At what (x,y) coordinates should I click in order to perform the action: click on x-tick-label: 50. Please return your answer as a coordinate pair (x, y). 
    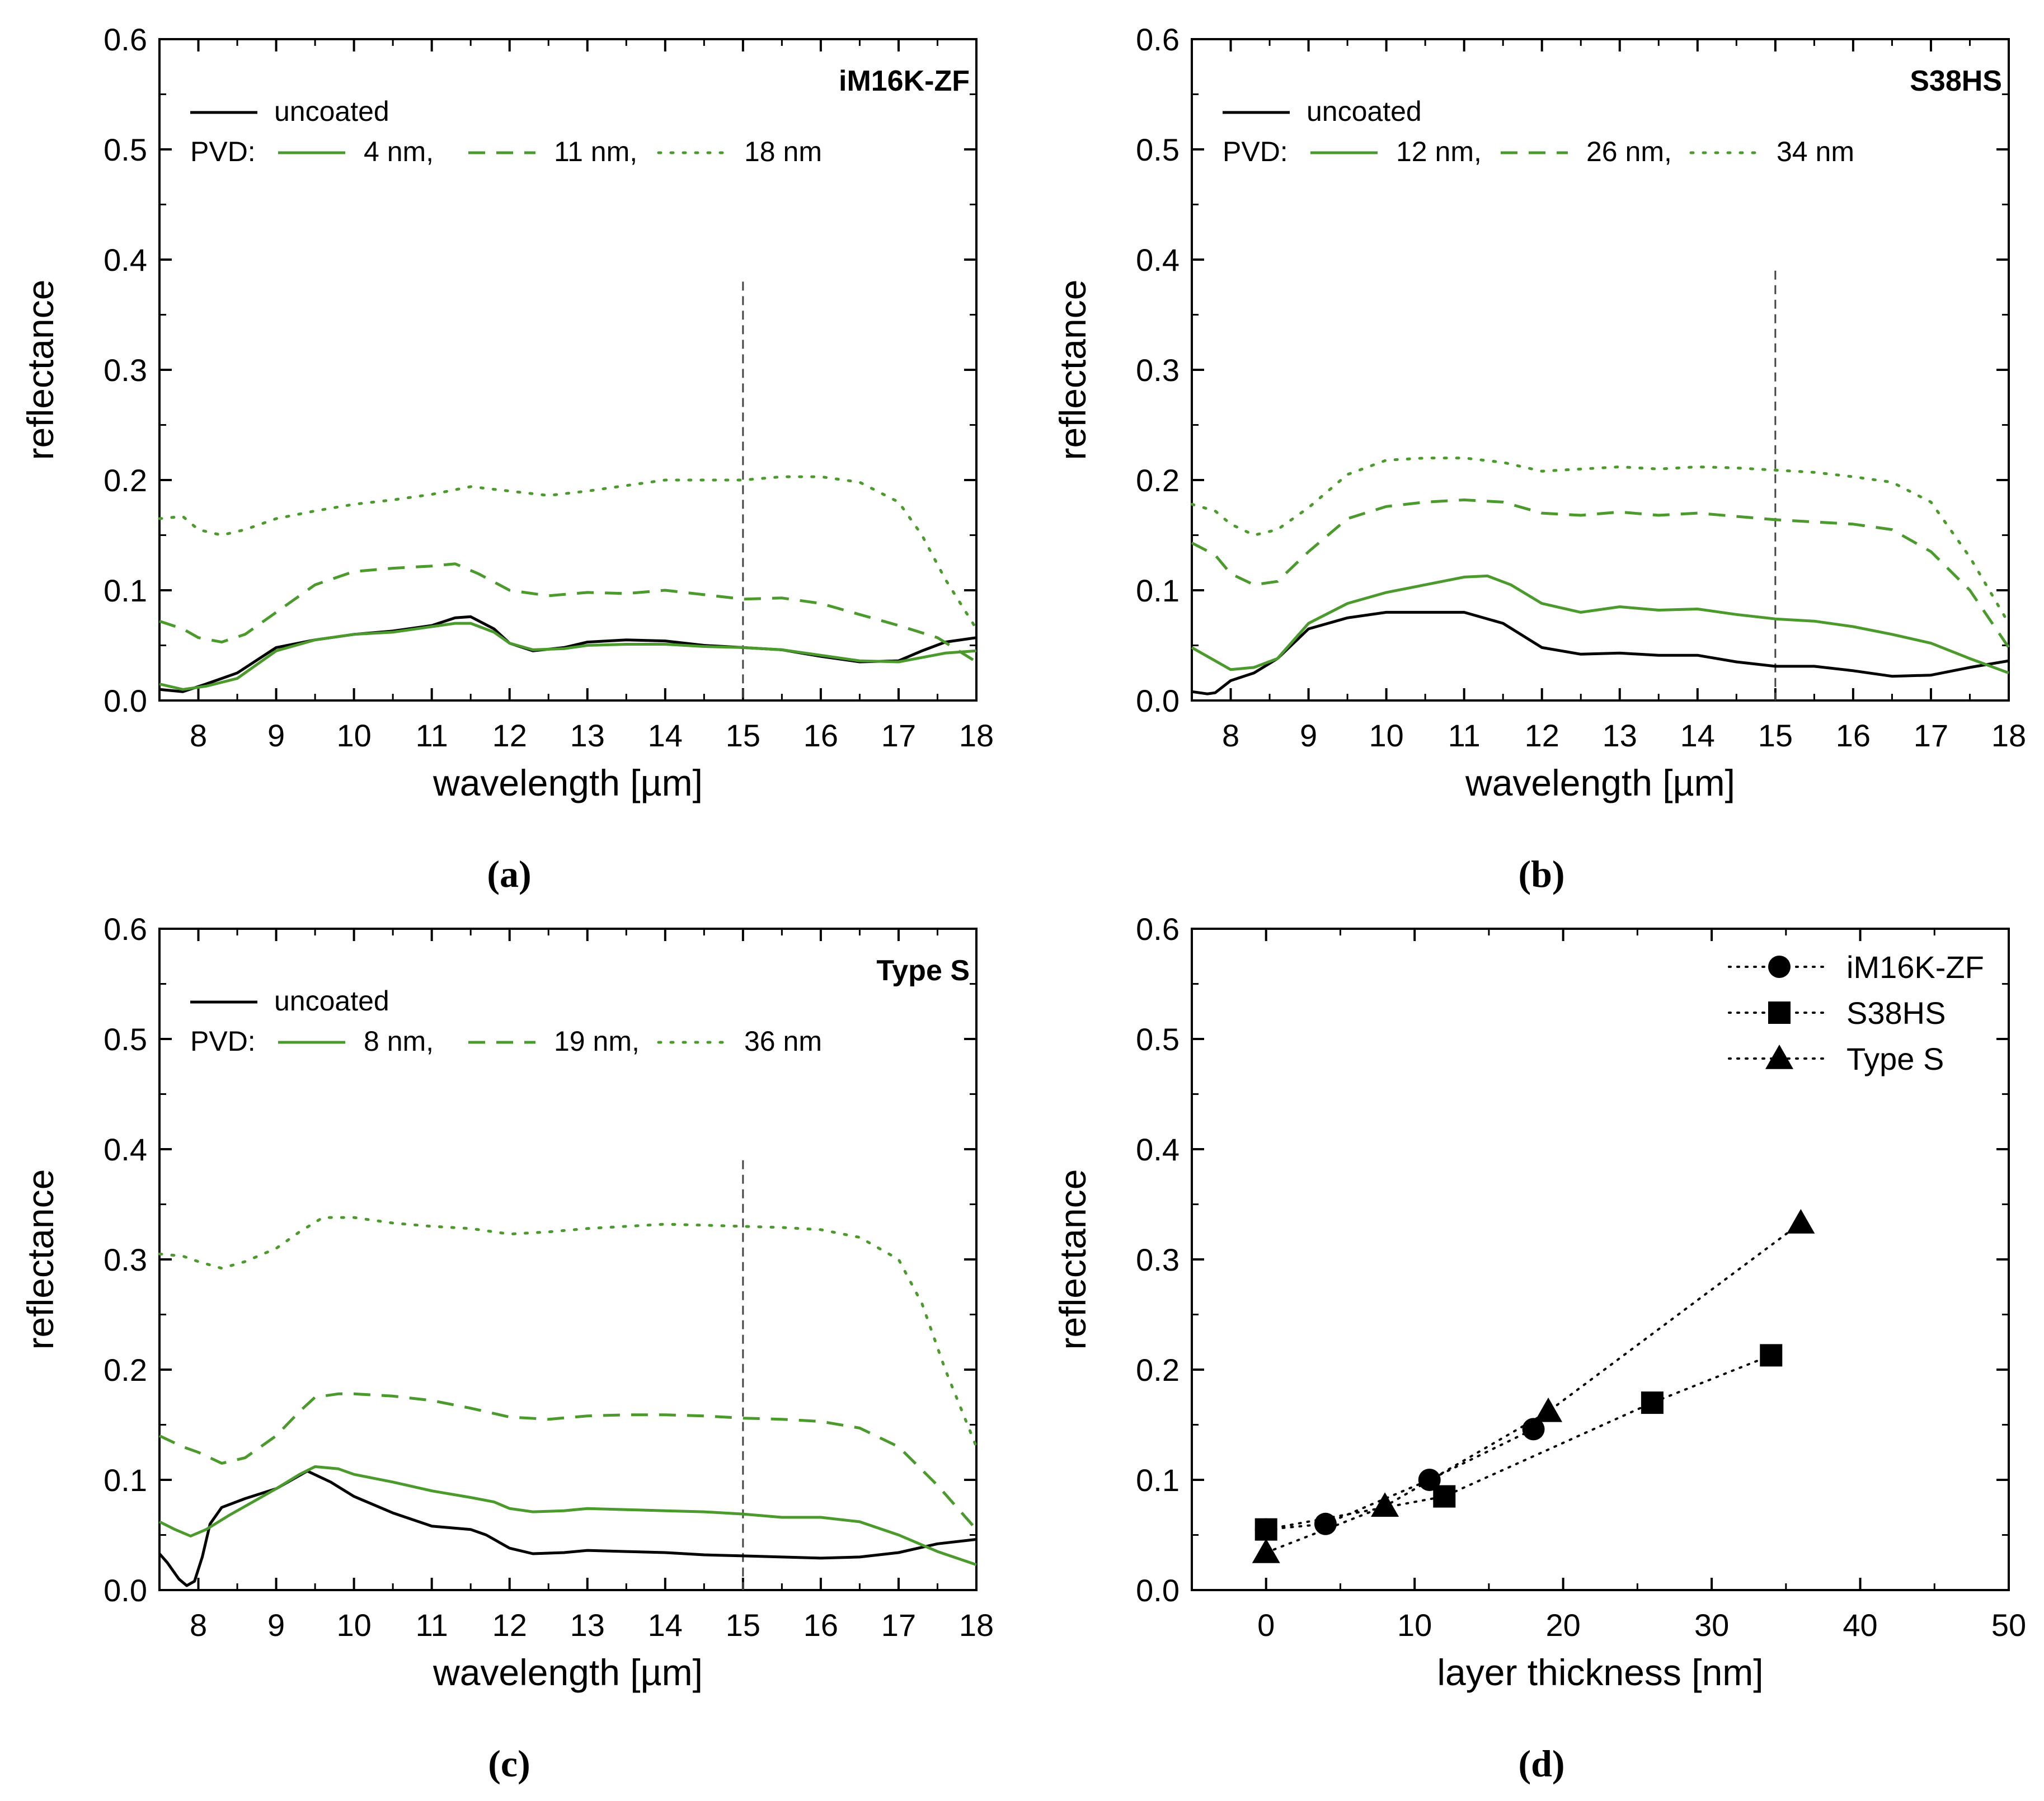
    Looking at the image, I should click on (2009, 1625).